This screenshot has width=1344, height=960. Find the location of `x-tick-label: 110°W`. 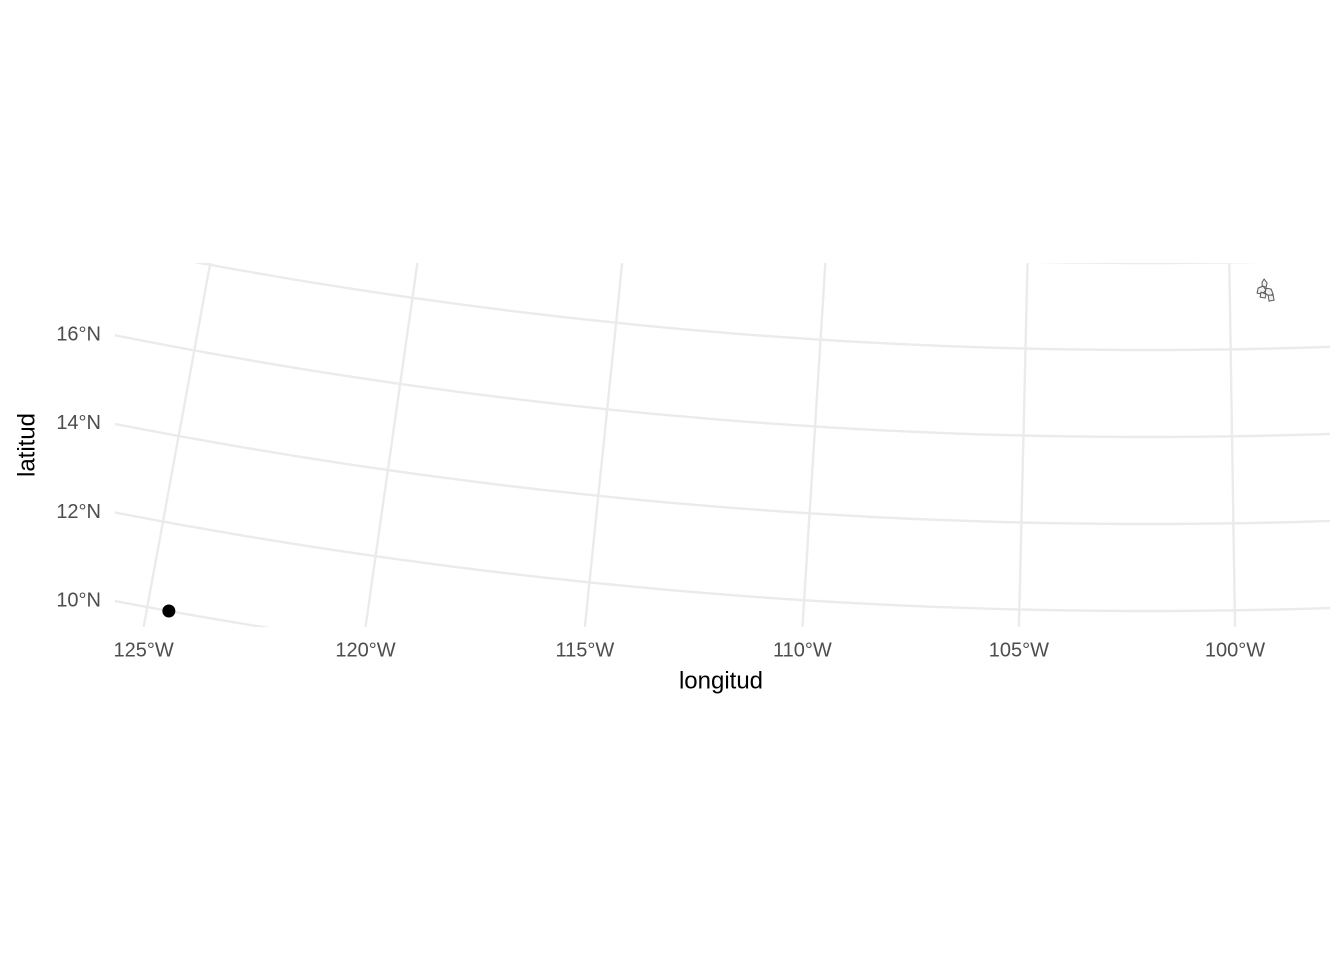

x-tick-label: 110°W is located at coordinates (802, 650).